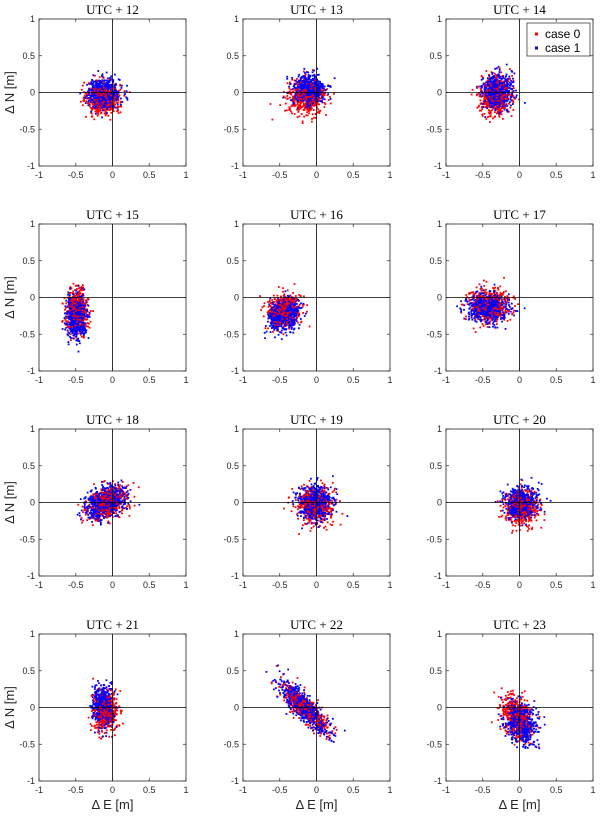 The image size is (600, 819). Describe the element at coordinates (112, 175) in the screenshot. I see `x-tick-label: 0` at that location.